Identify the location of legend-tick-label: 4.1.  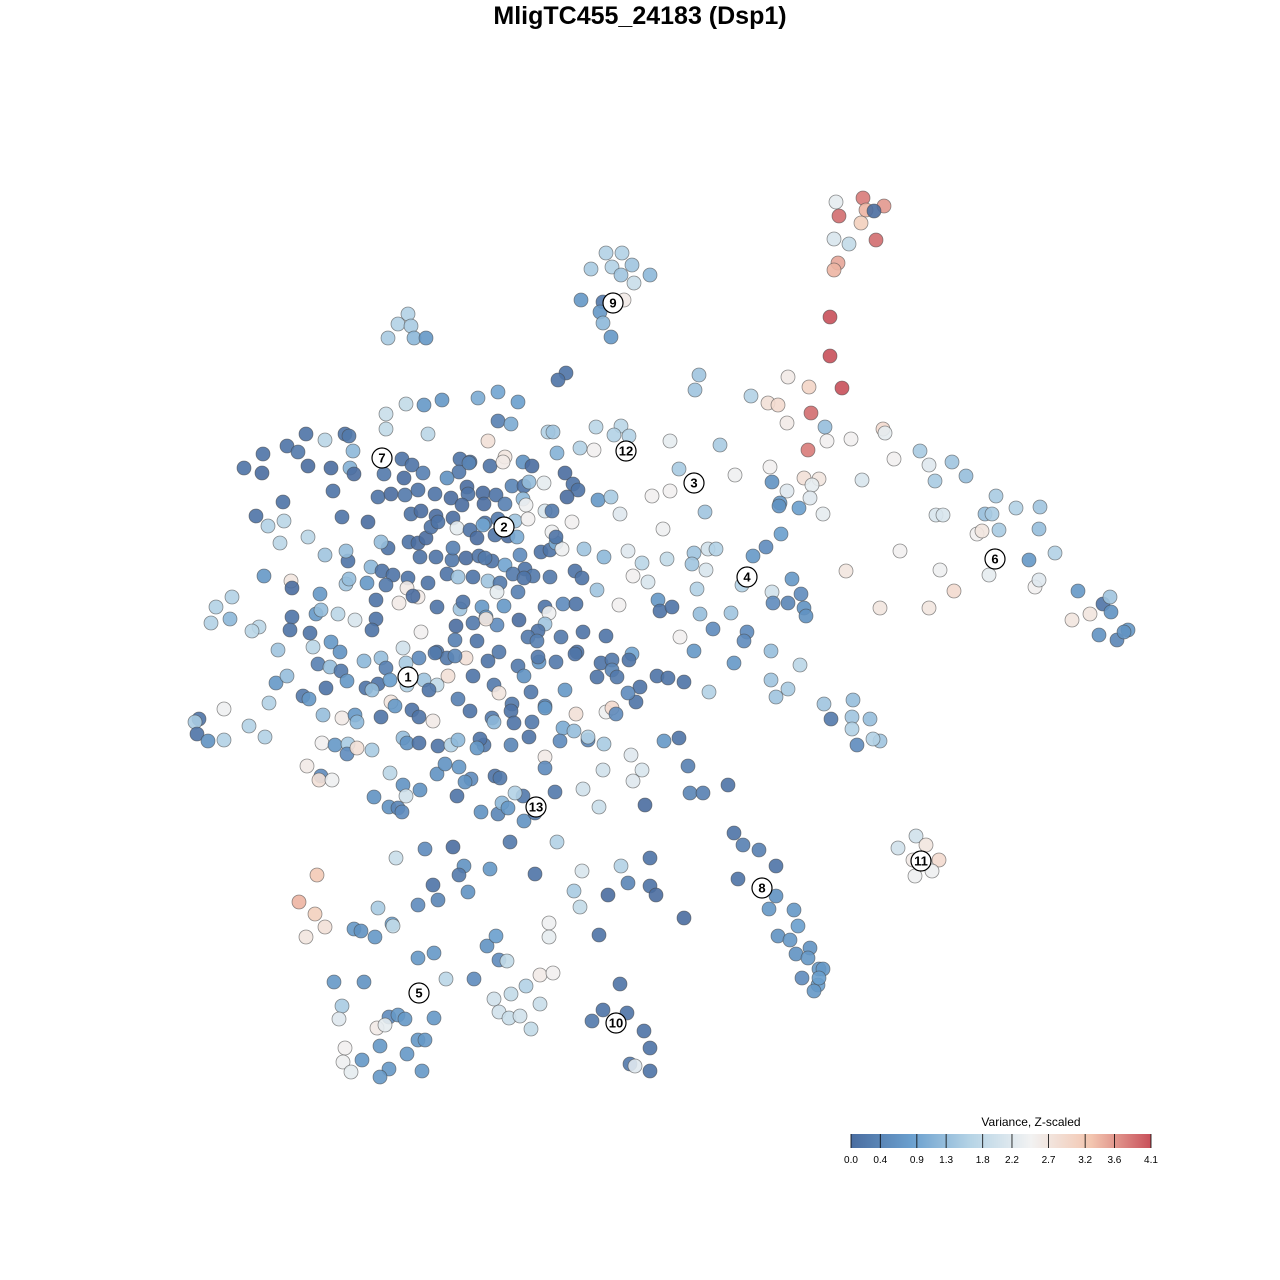
(1151, 1160).